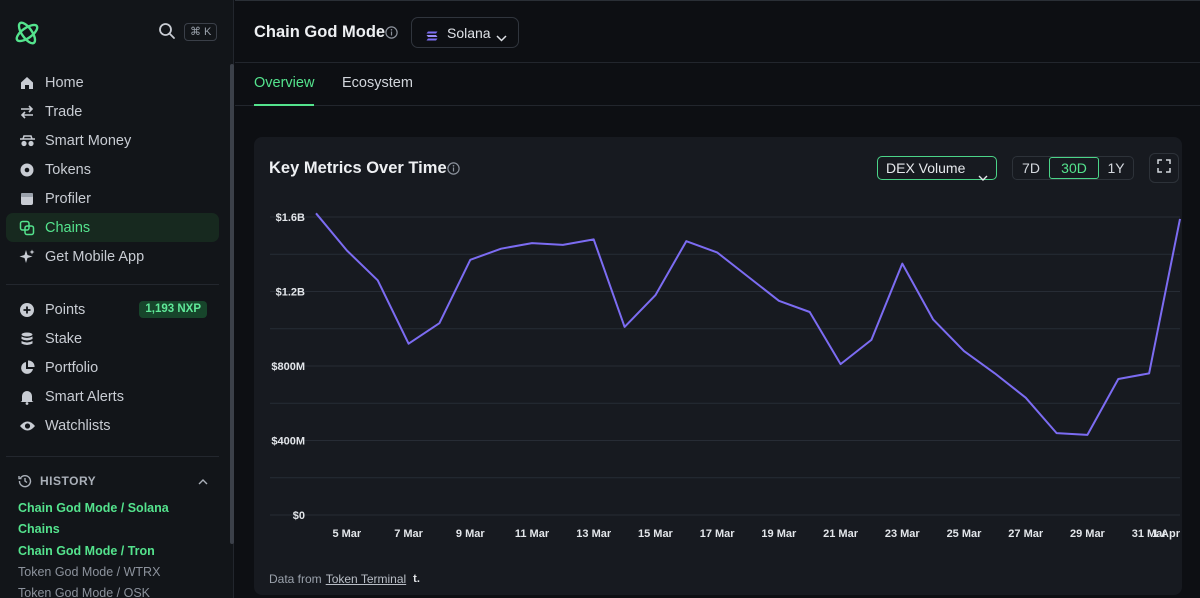 This screenshot has height=598, width=1200. I want to click on sidebar-item-points: Points 1,193 NXP, so click(112, 309).